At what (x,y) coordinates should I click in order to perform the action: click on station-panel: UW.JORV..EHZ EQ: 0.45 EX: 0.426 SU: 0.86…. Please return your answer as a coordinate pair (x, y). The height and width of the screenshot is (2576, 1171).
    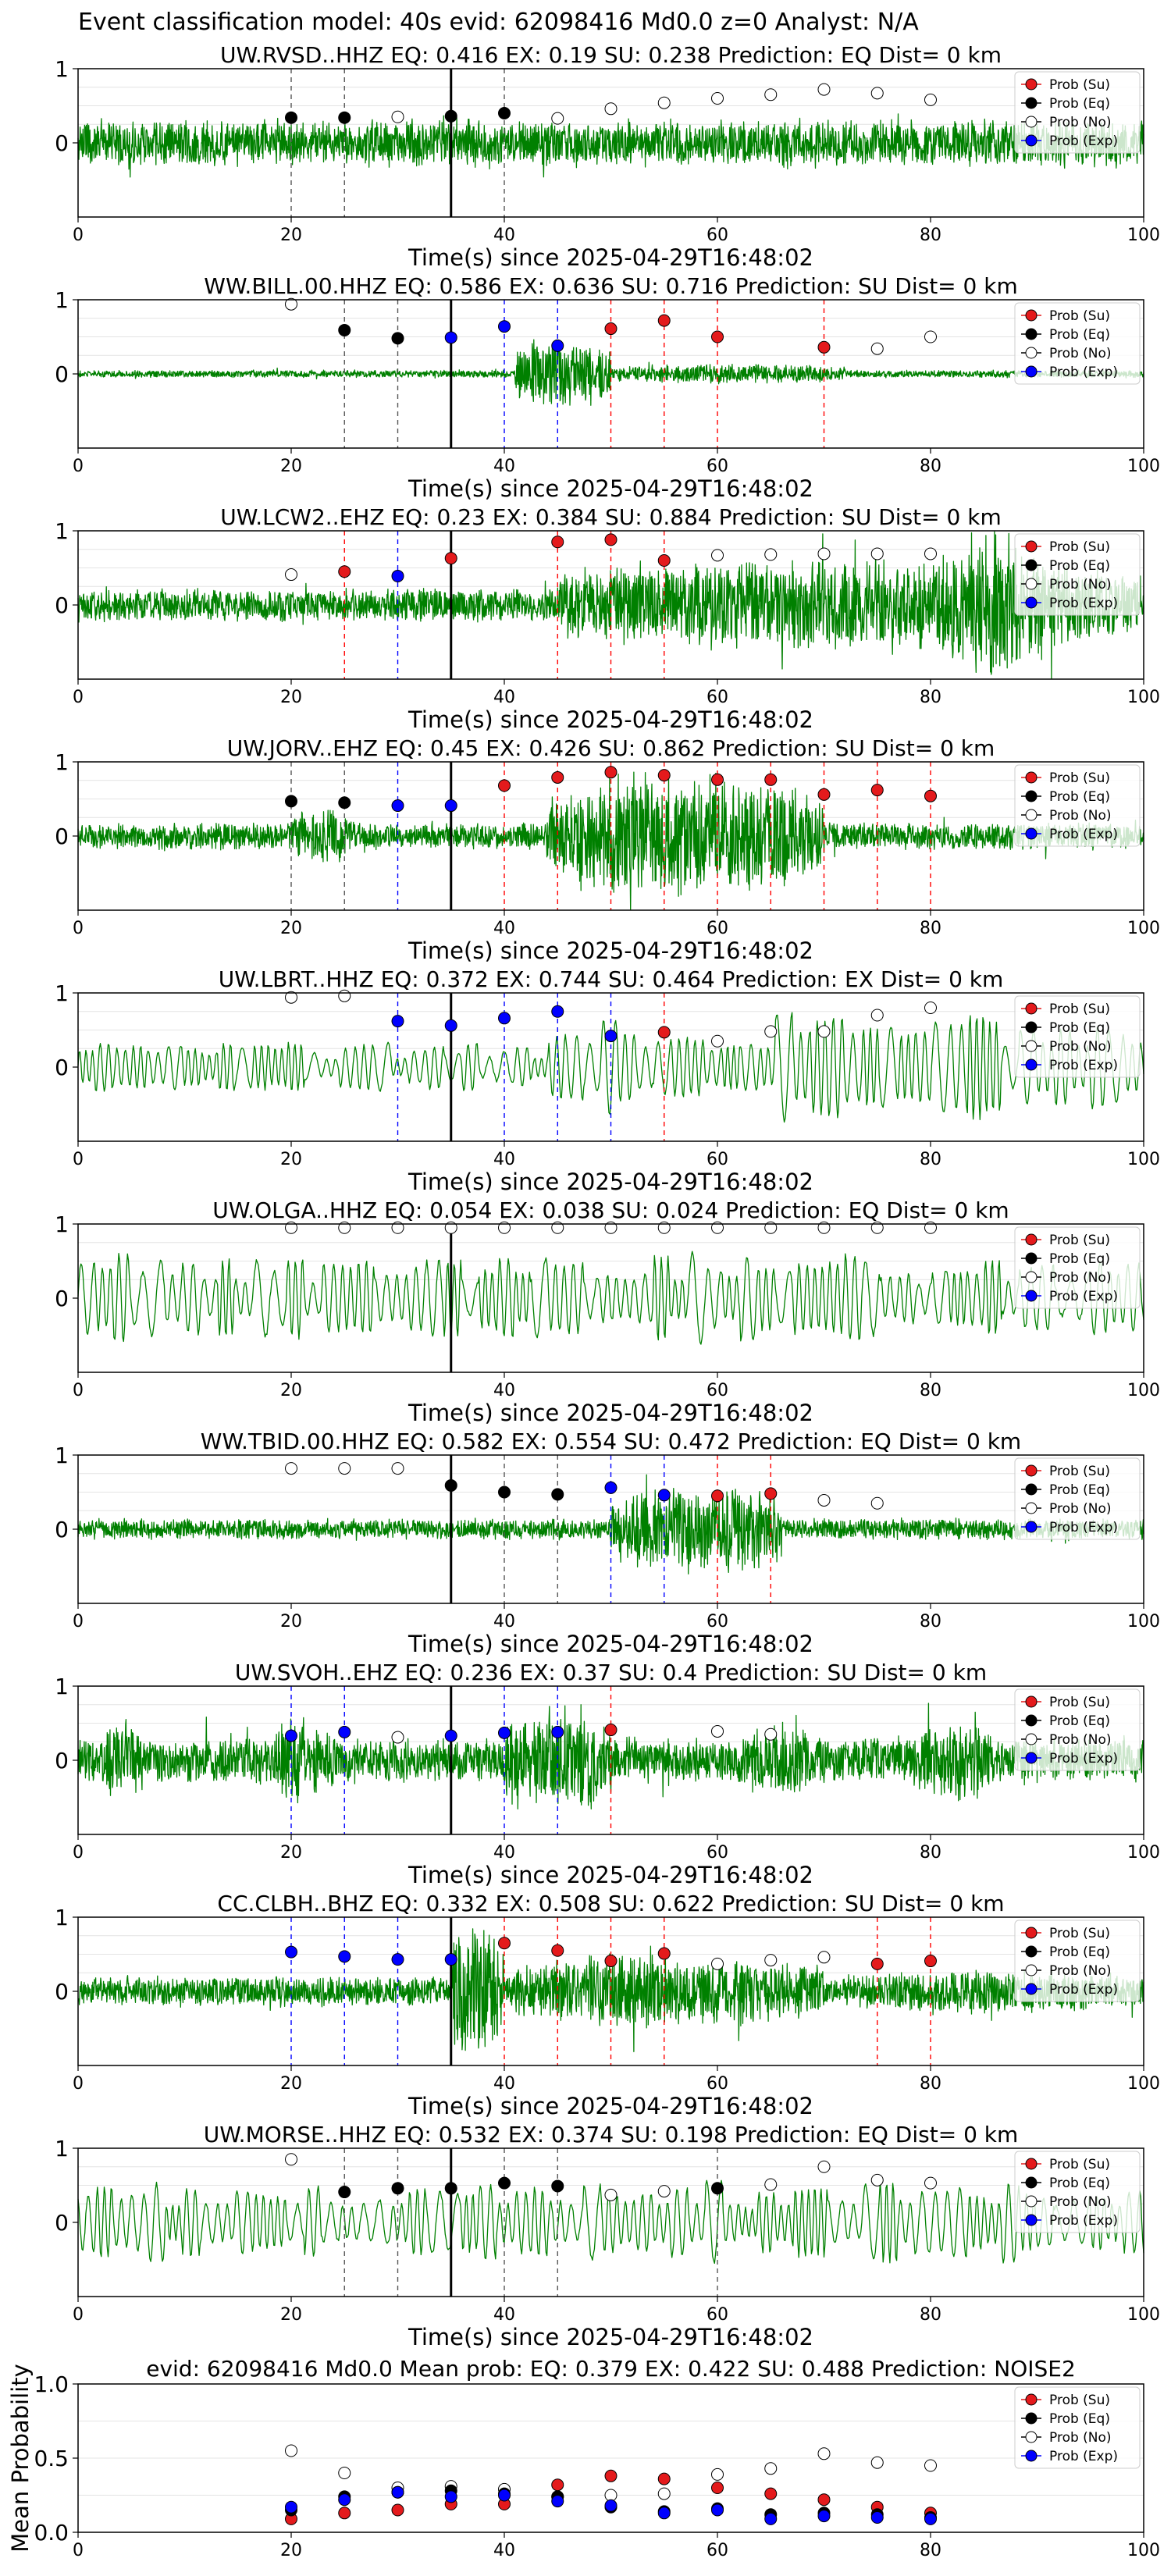
    Looking at the image, I should click on (607, 849).